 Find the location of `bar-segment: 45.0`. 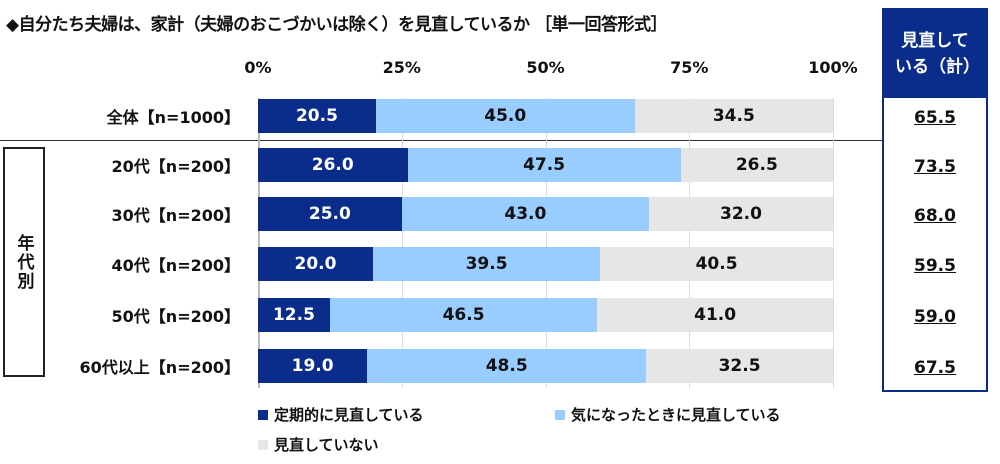

bar-segment: 45.0 is located at coordinates (505, 116).